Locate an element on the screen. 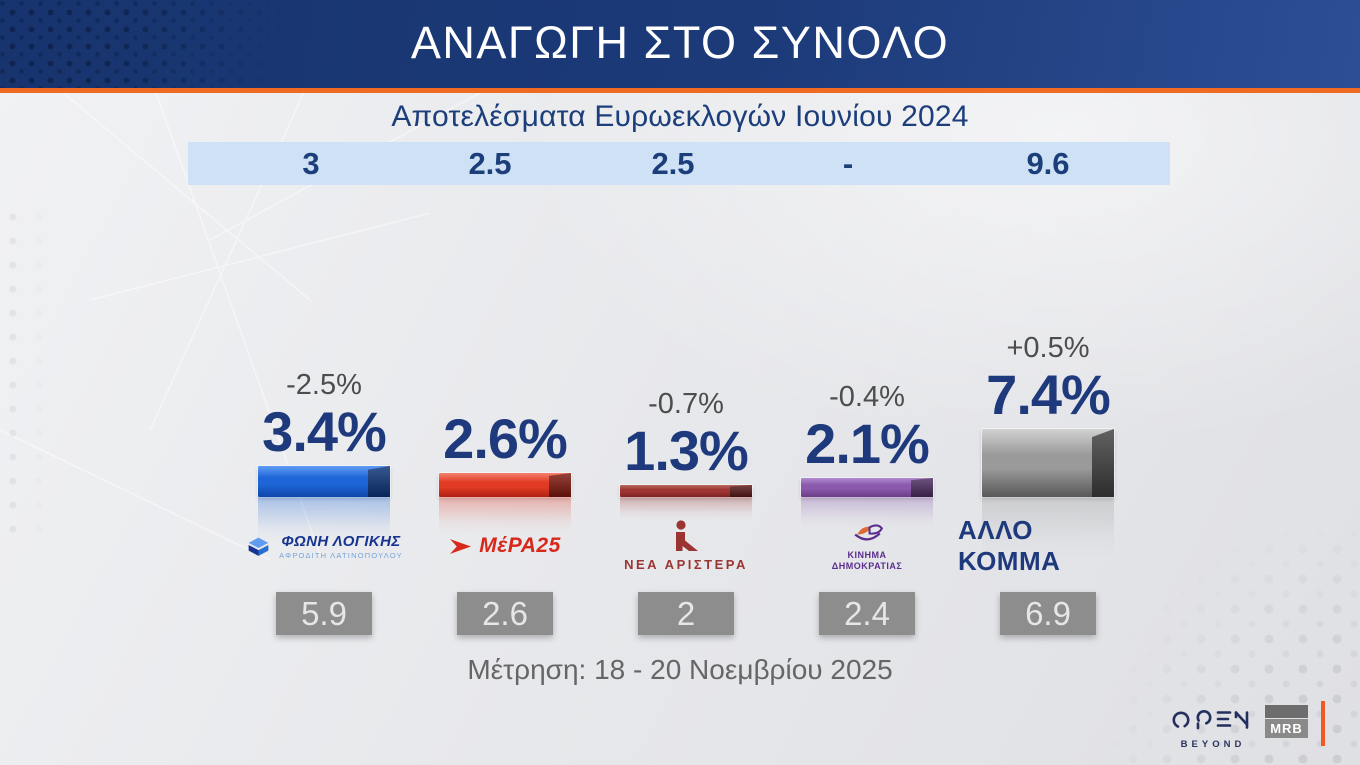 The width and height of the screenshot is (1360, 765). party-column-allo-komma: +0.5% 7.4% ΑΛΛΟ ΚΟΜΜΑ 6.9 is located at coordinates (1048, 382).